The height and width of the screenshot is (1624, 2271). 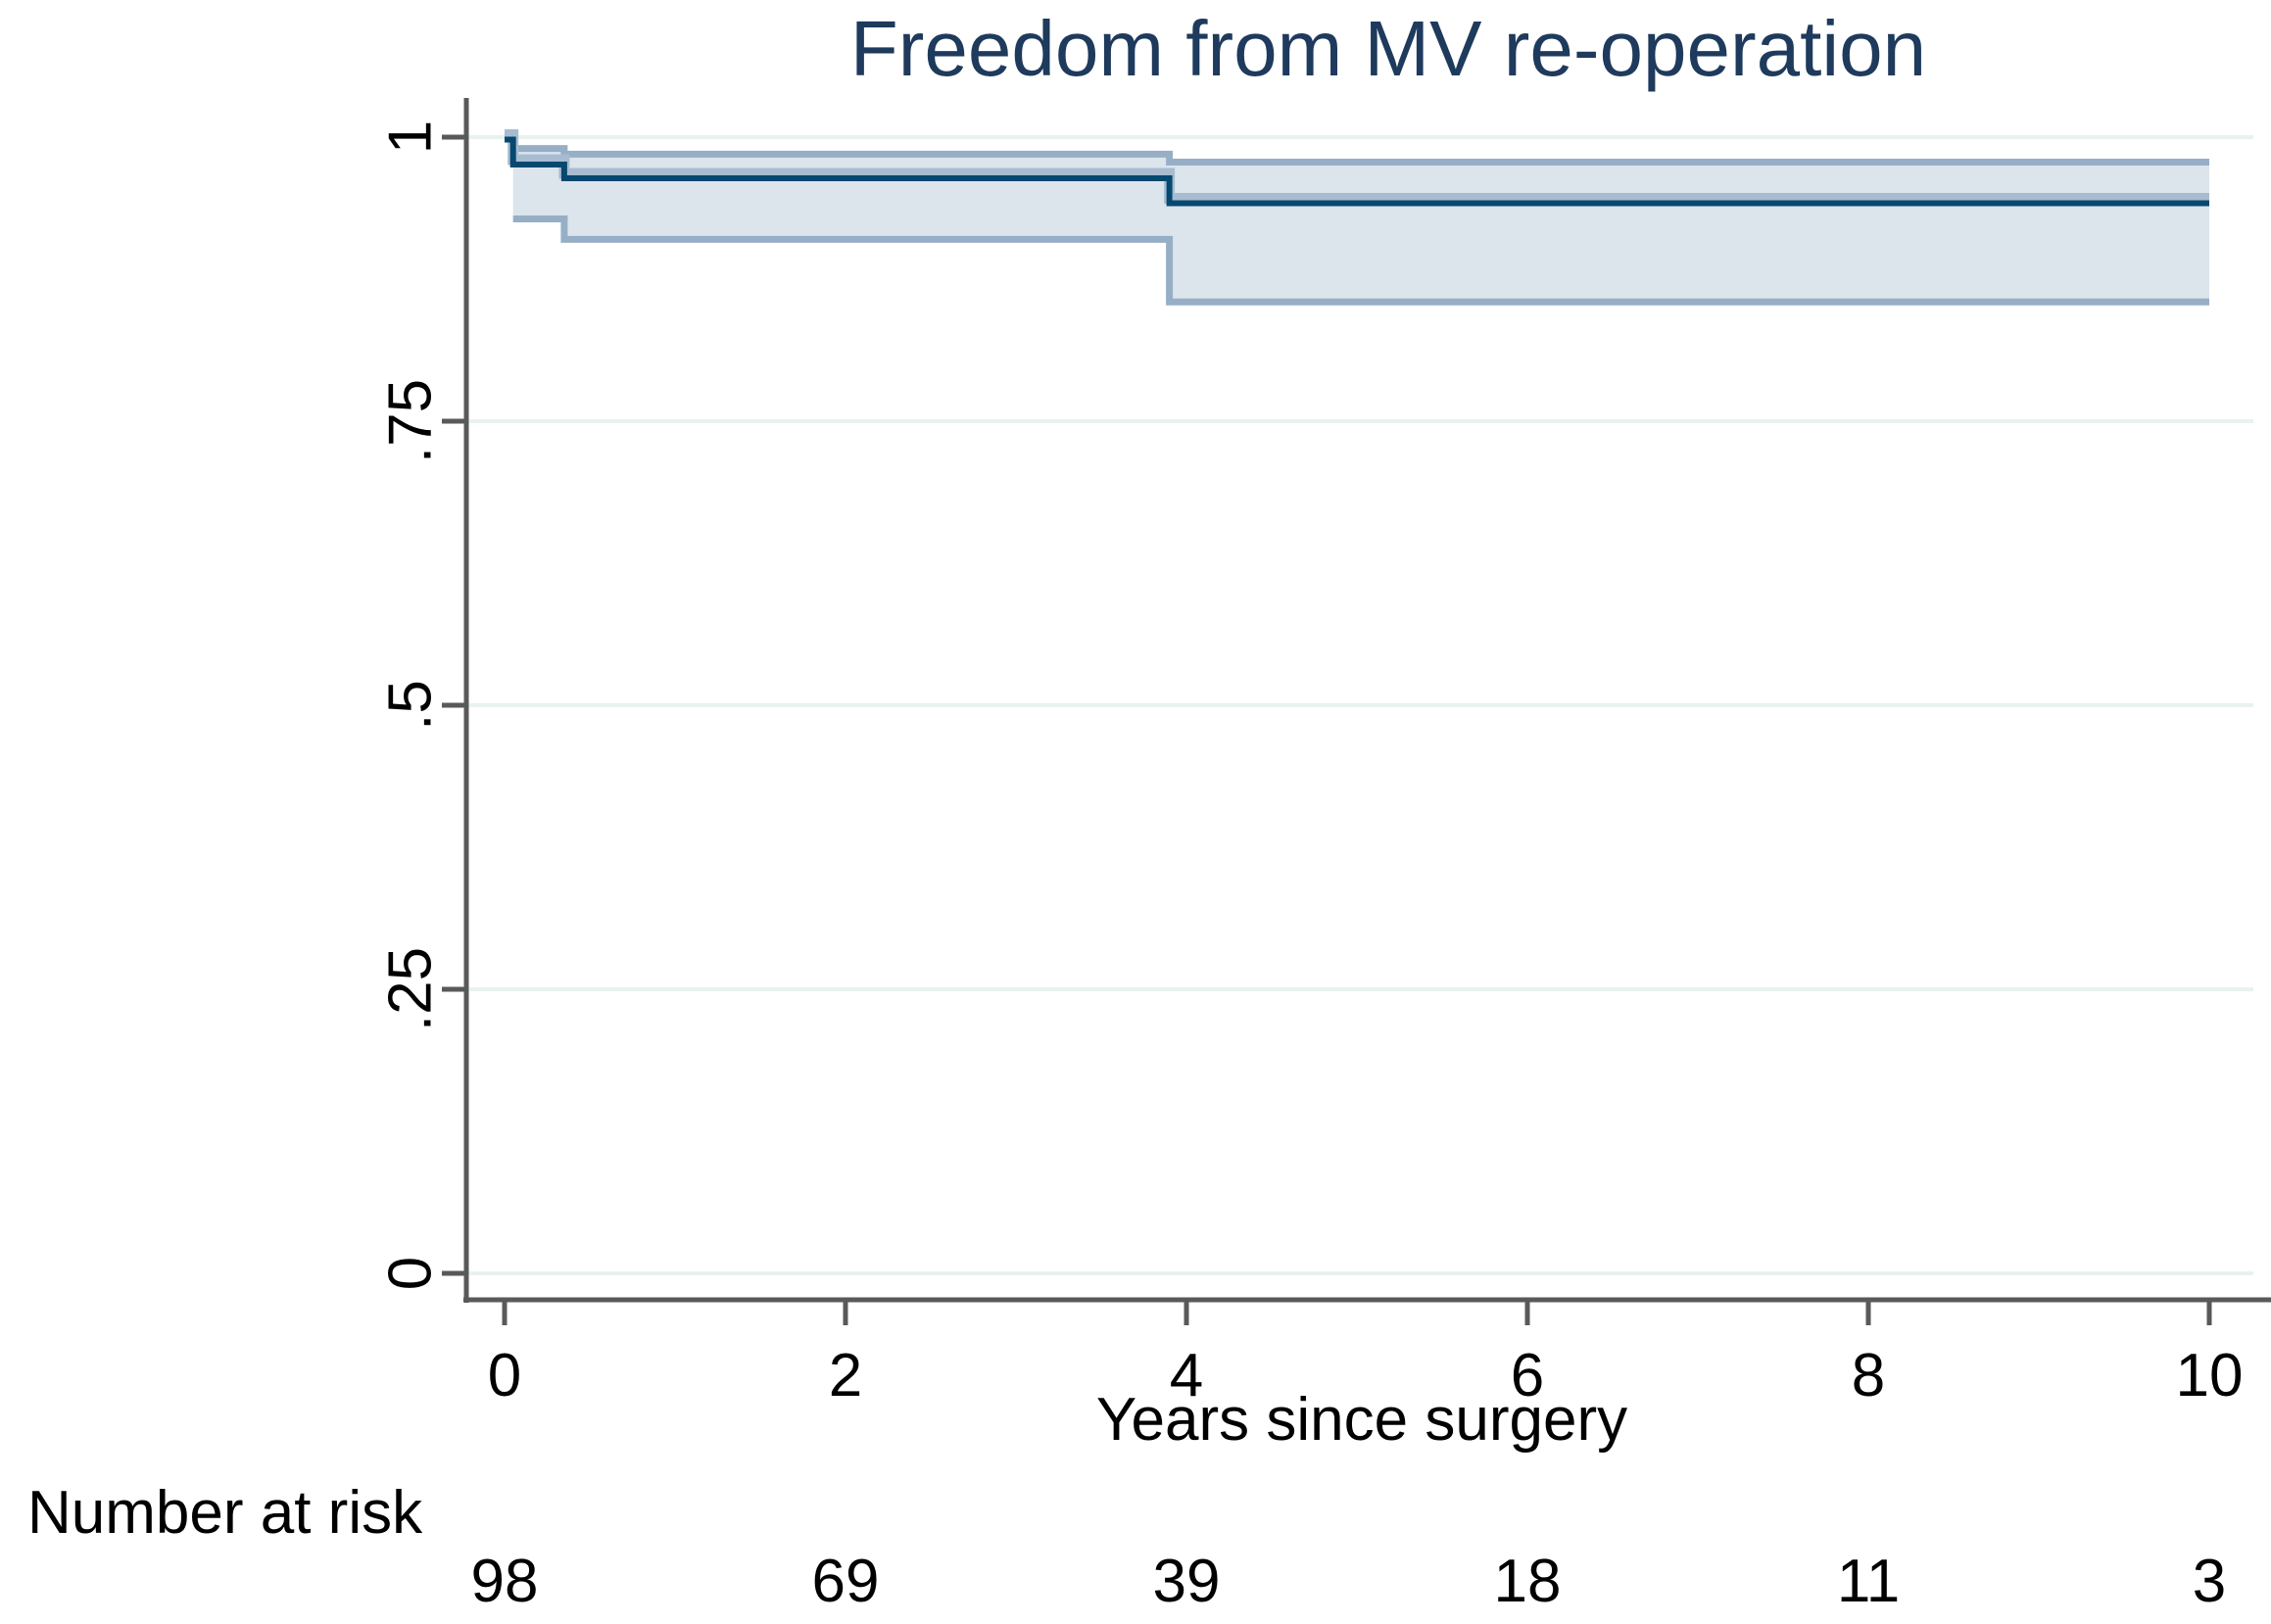 I want to click on ci-lower-line, so click(x=1361, y=260).